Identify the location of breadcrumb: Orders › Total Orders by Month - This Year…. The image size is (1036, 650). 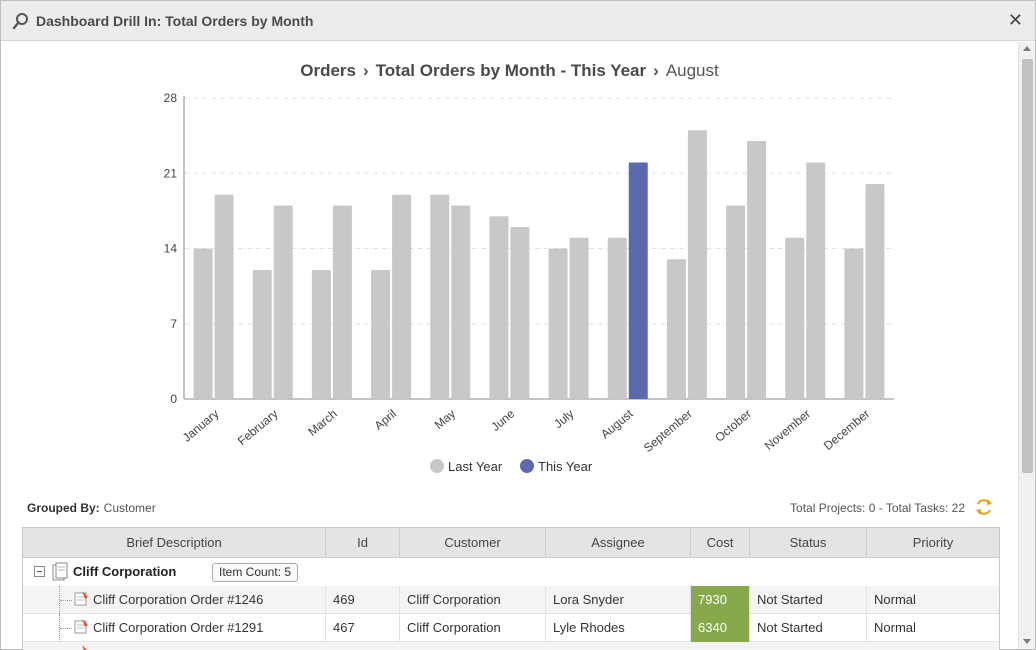
(509, 71).